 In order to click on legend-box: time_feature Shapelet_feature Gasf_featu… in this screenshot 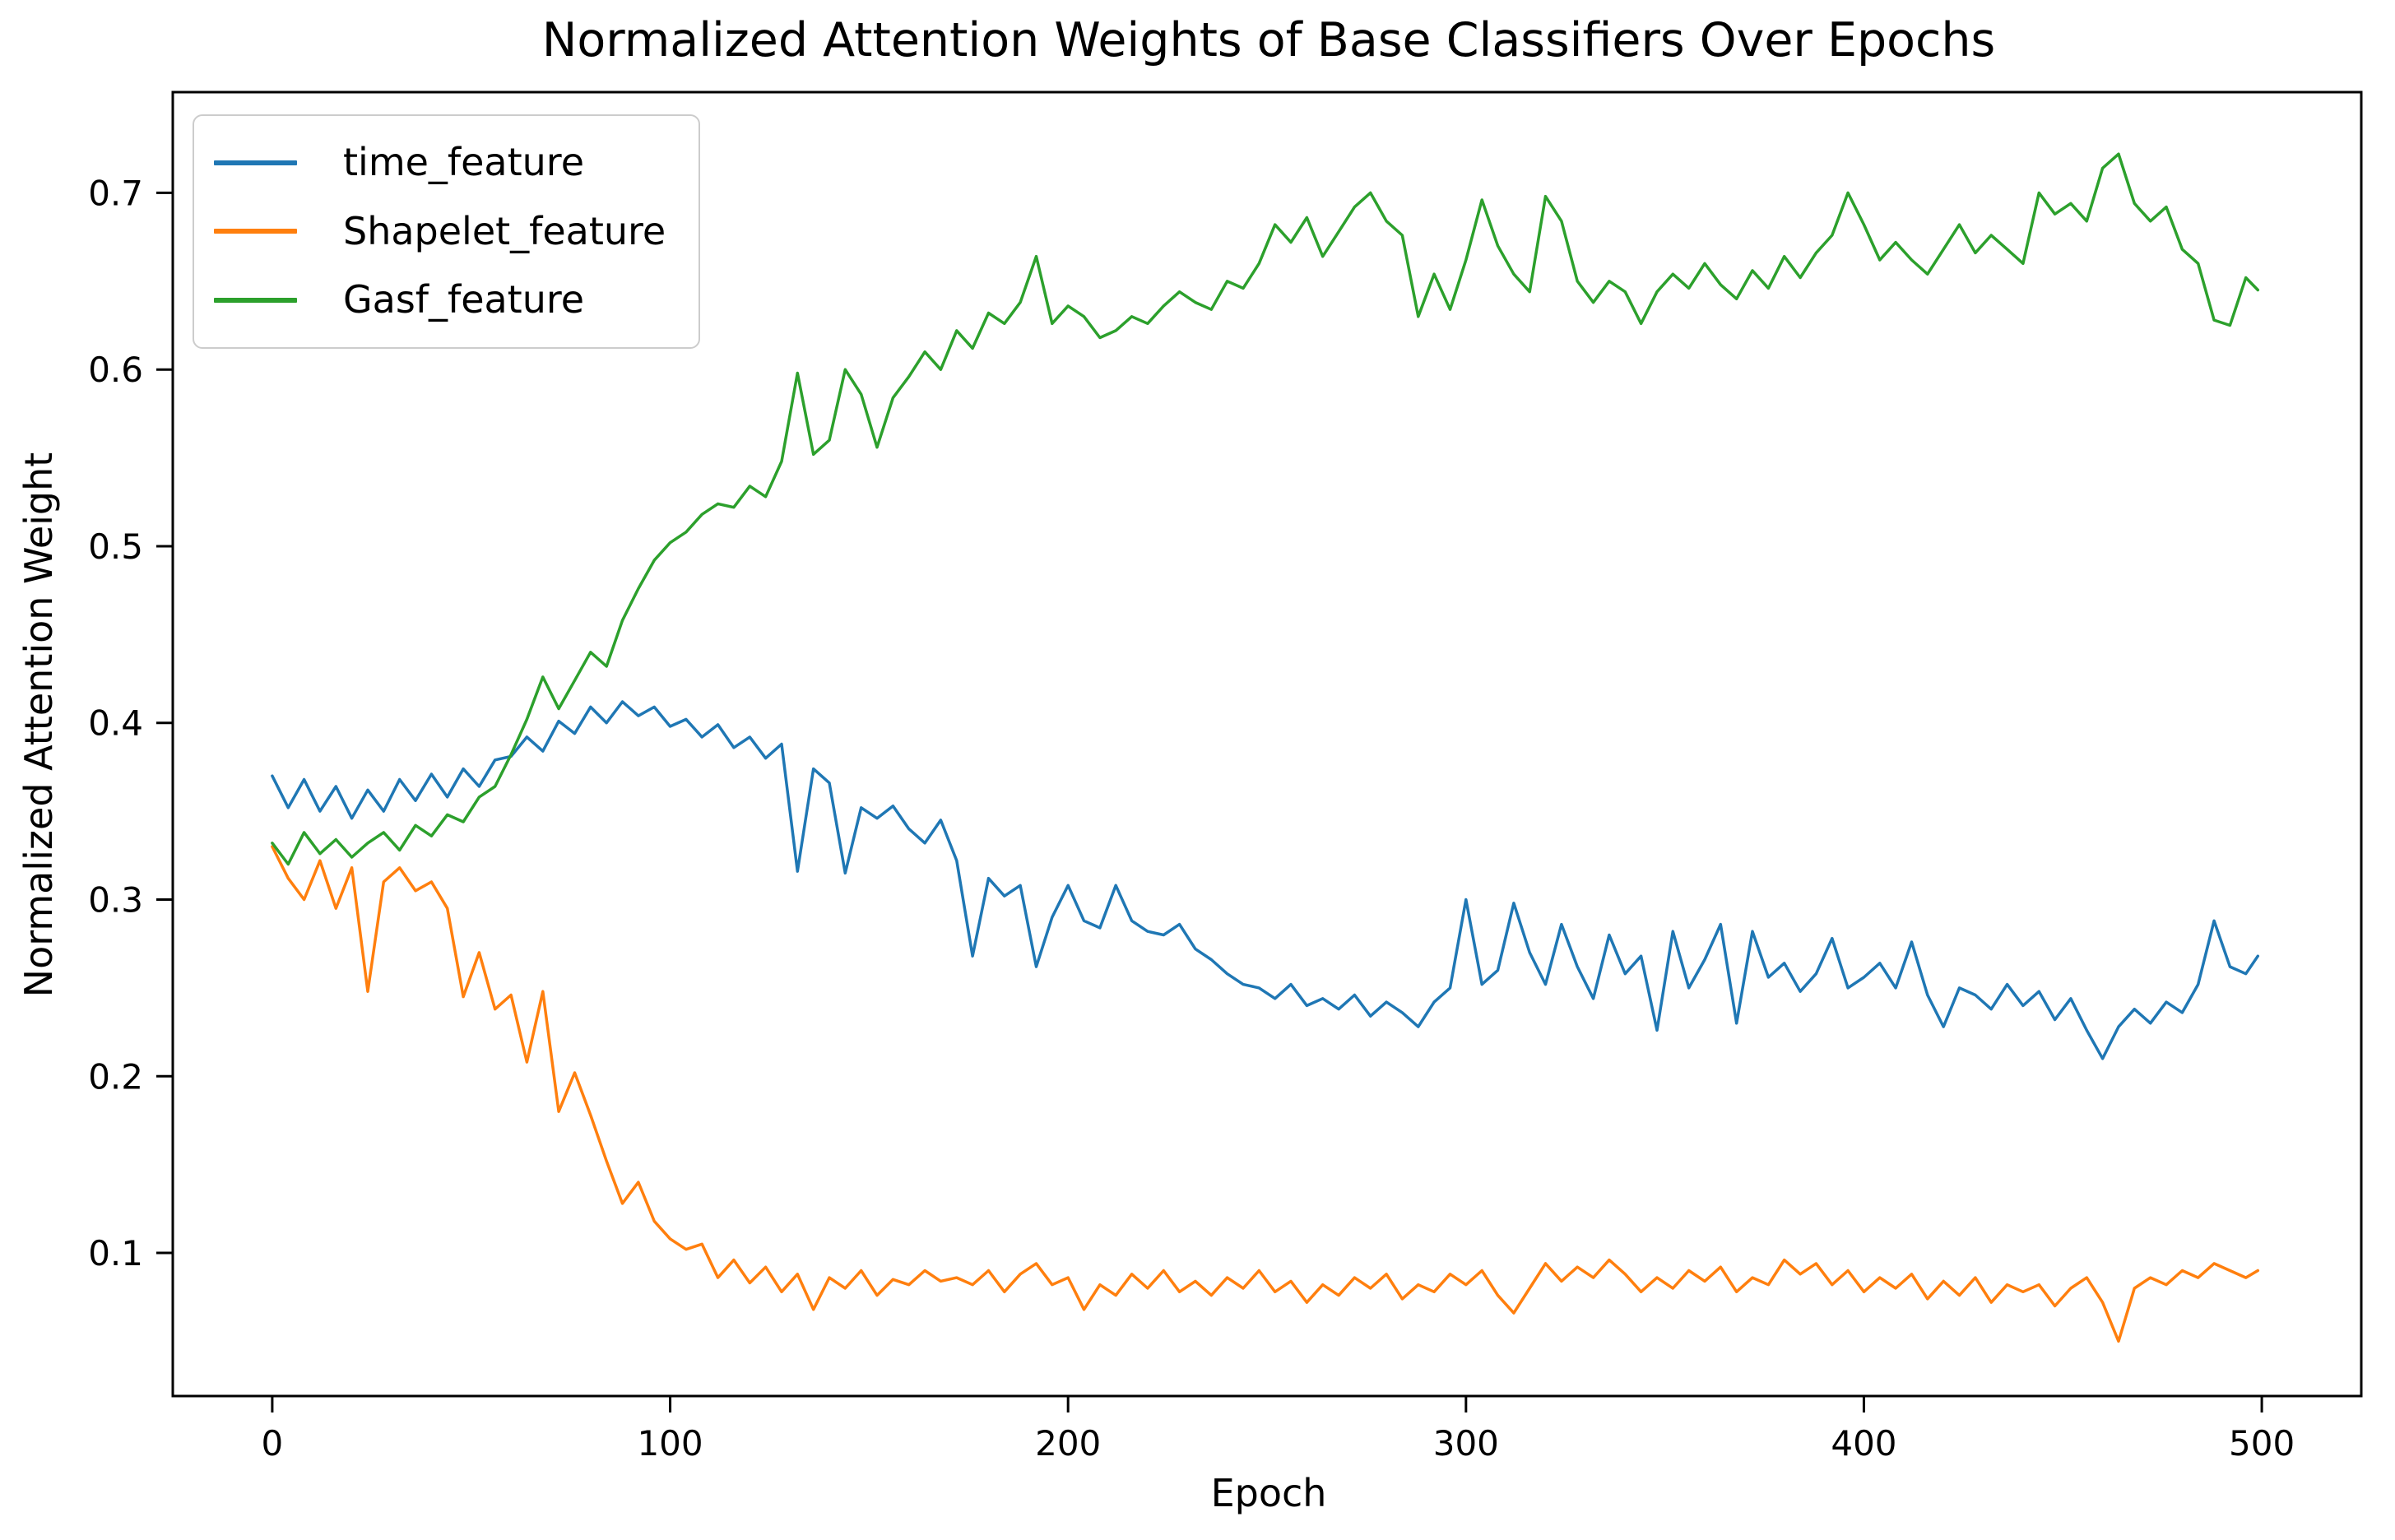, I will do `click(447, 231)`.